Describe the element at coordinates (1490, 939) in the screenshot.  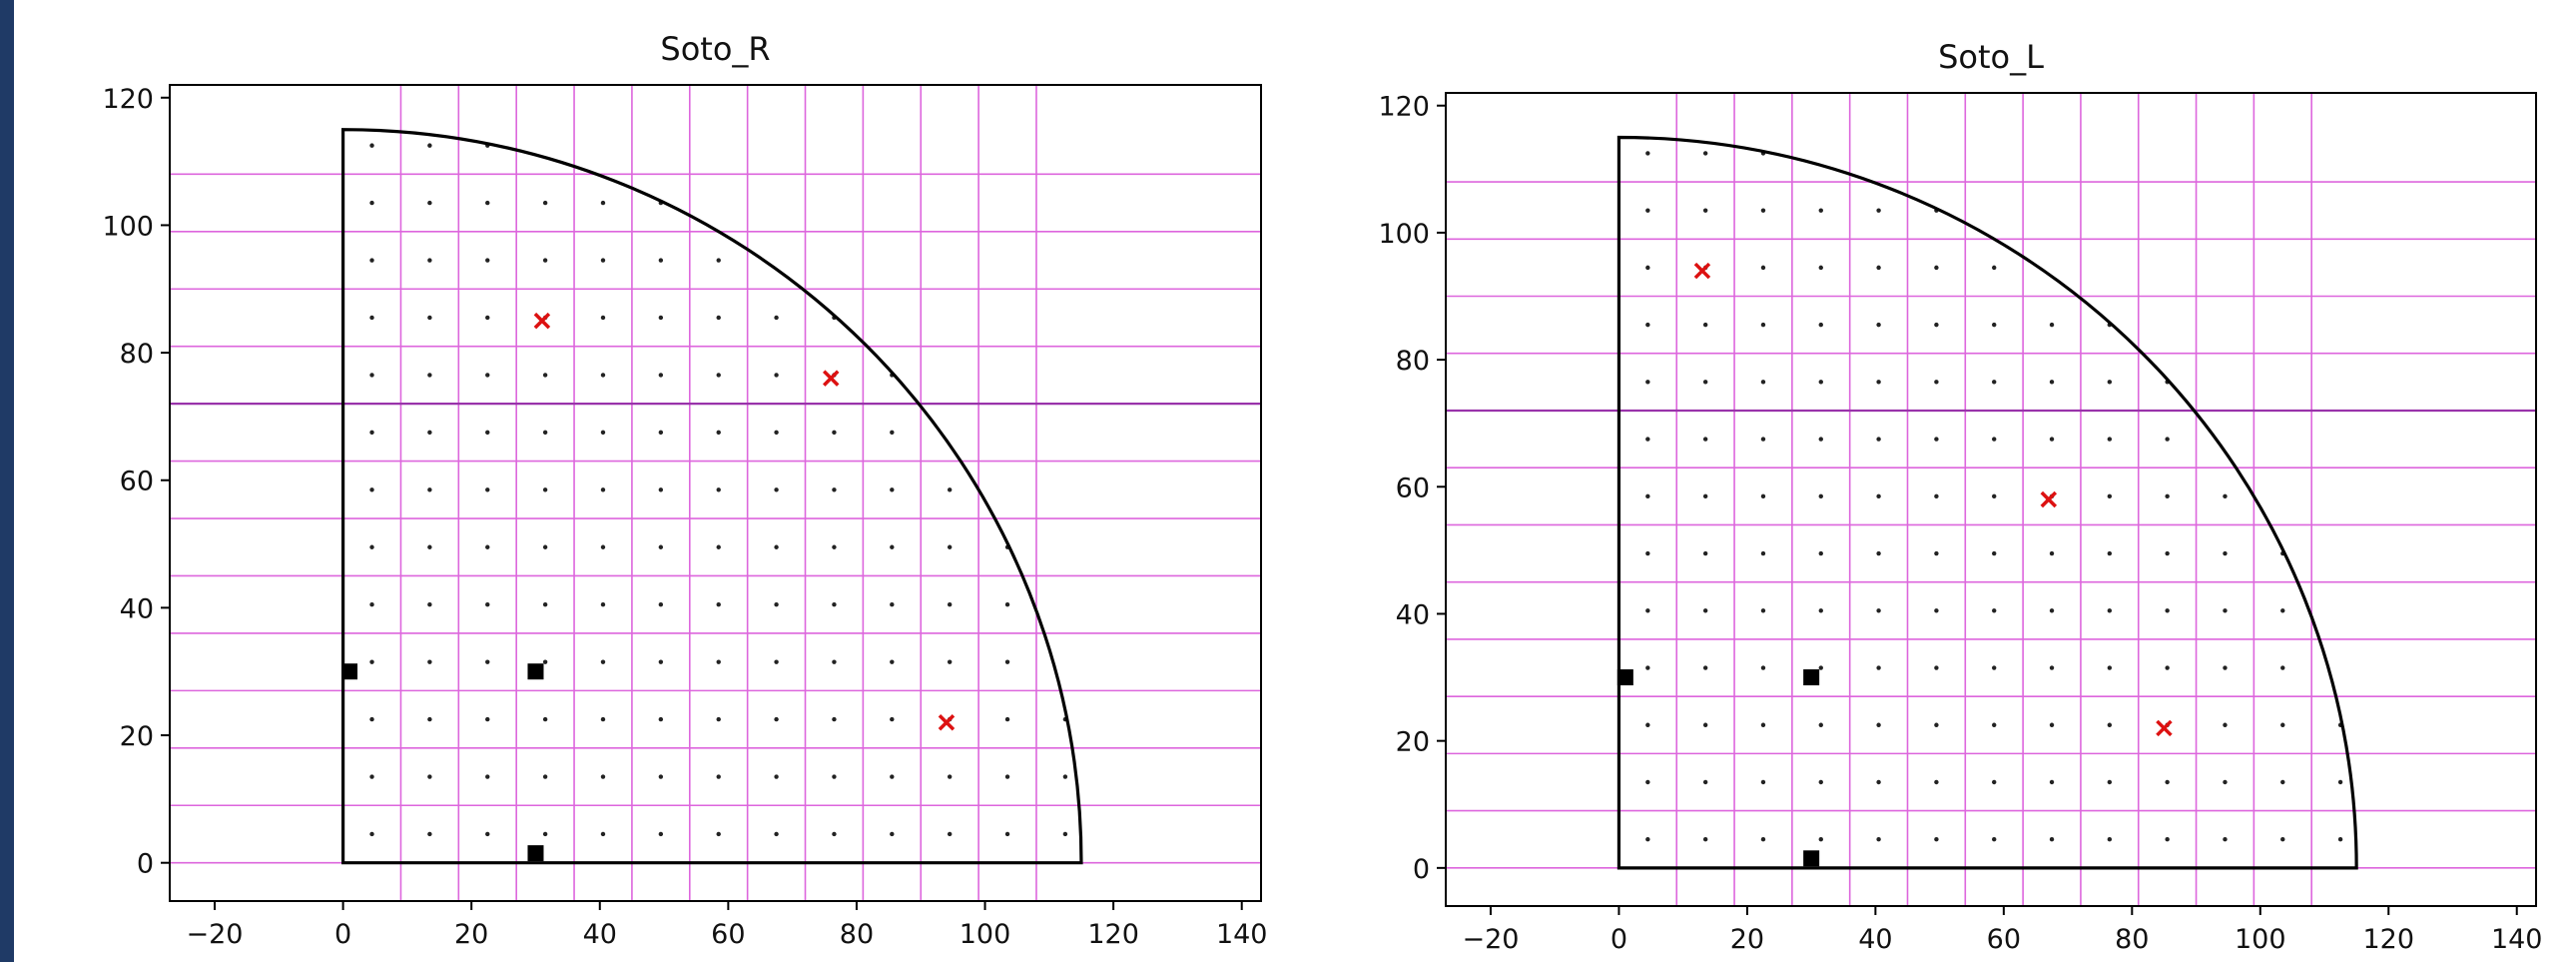
I see `x-tick-label: −20` at that location.